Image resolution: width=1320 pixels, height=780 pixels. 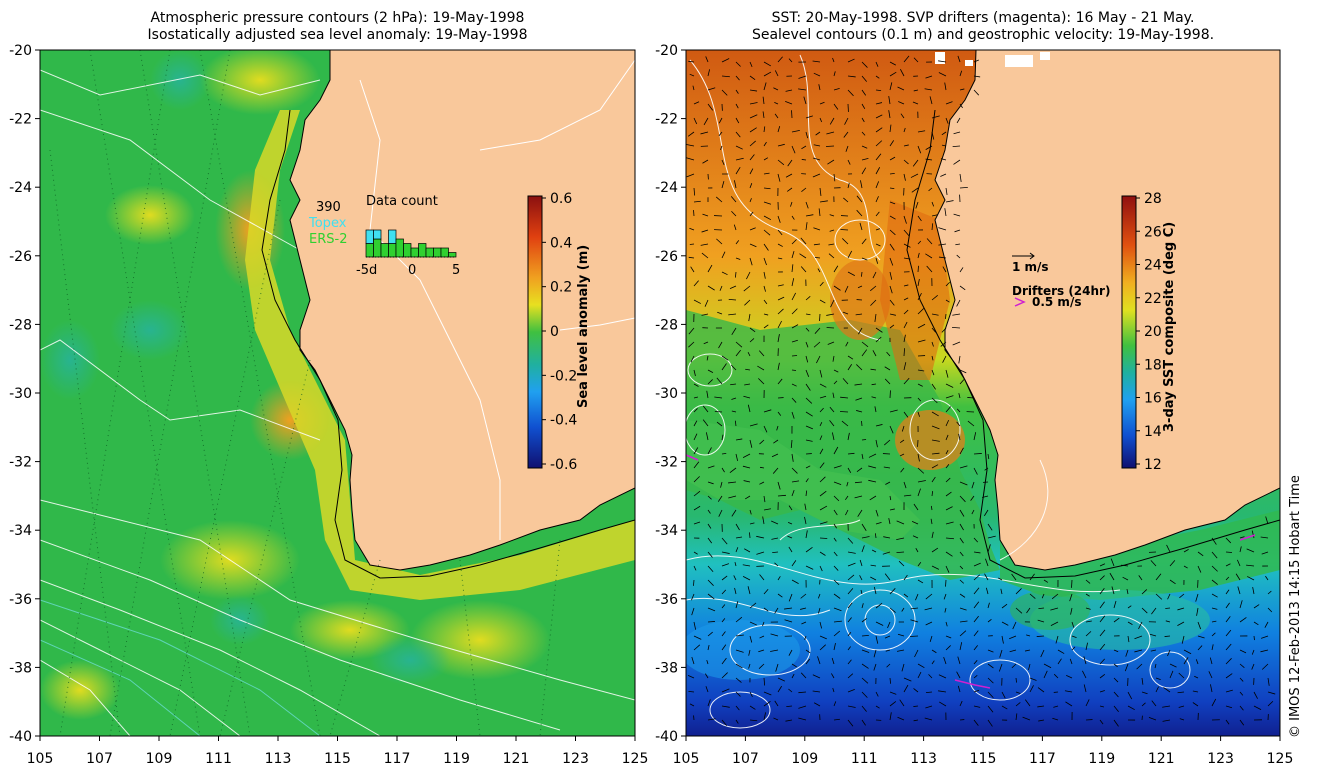 What do you see at coordinates (20, 737) in the screenshot?
I see `left-lat-tick: -40` at bounding box center [20, 737].